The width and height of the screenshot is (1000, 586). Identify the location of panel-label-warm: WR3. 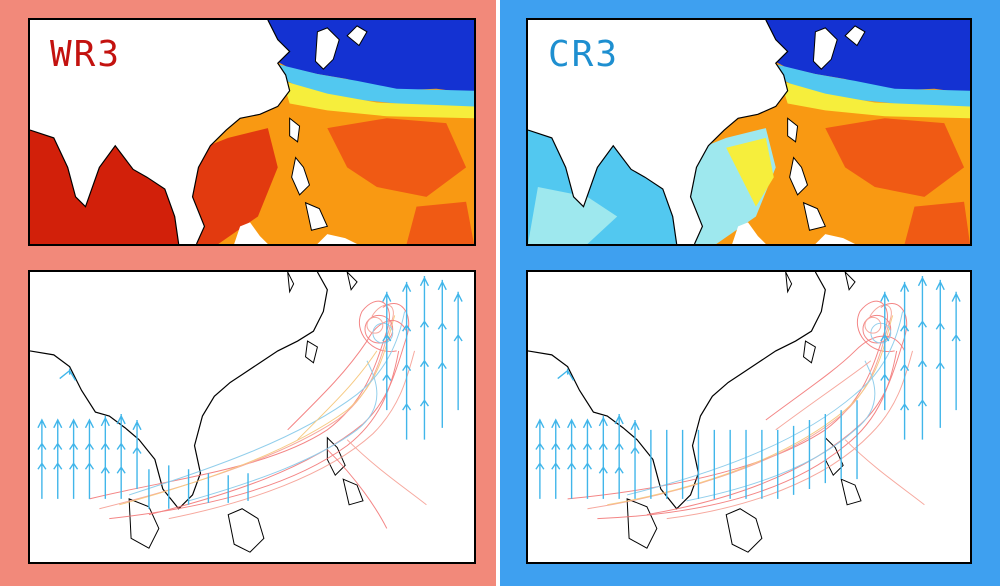
(86, 54).